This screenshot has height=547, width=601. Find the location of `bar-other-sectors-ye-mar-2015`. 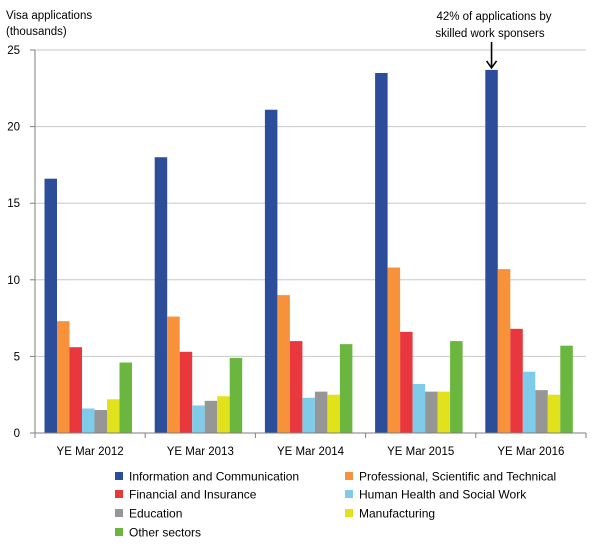

bar-other-sectors-ye-mar-2015 is located at coordinates (456, 387).